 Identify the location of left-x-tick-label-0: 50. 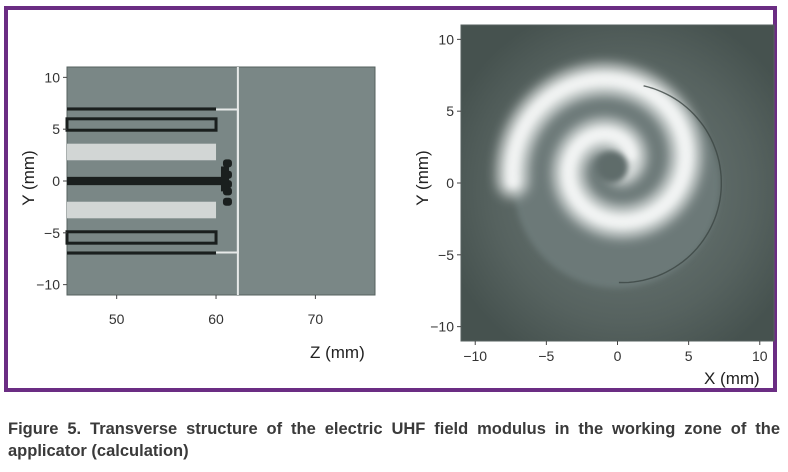
(117, 319).